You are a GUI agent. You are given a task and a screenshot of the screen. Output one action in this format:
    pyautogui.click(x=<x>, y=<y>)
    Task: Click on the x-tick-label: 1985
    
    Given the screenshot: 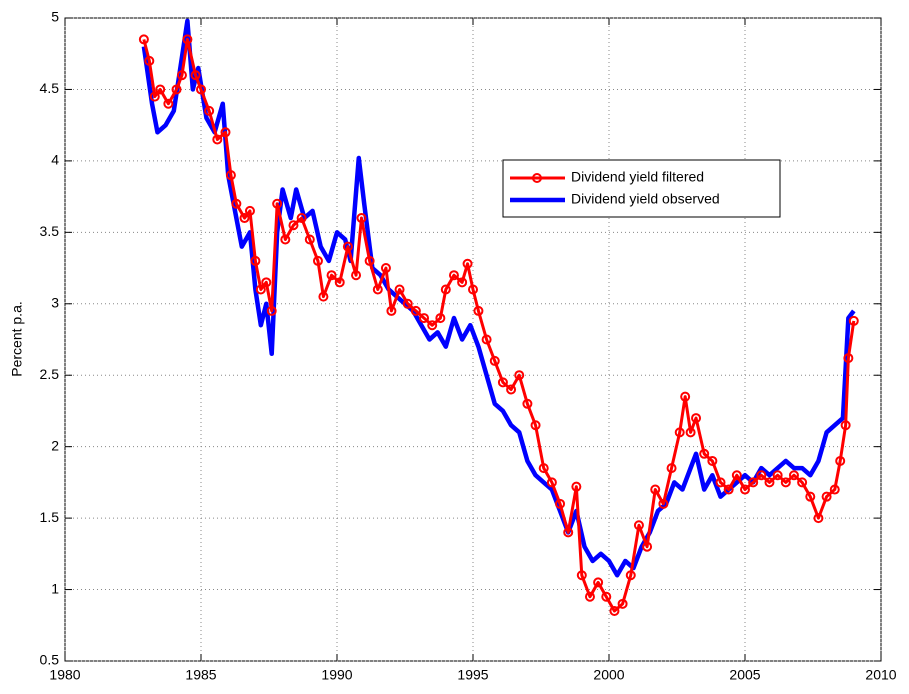 What is the action you would take?
    pyautogui.click(x=200, y=675)
    